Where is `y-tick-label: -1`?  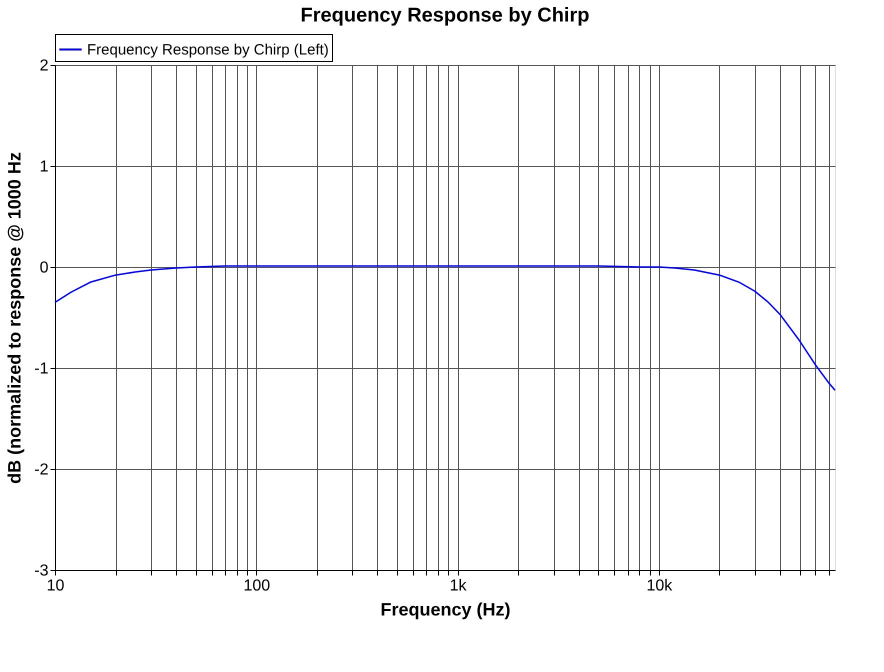 y-tick-label: -1 is located at coordinates (41, 369).